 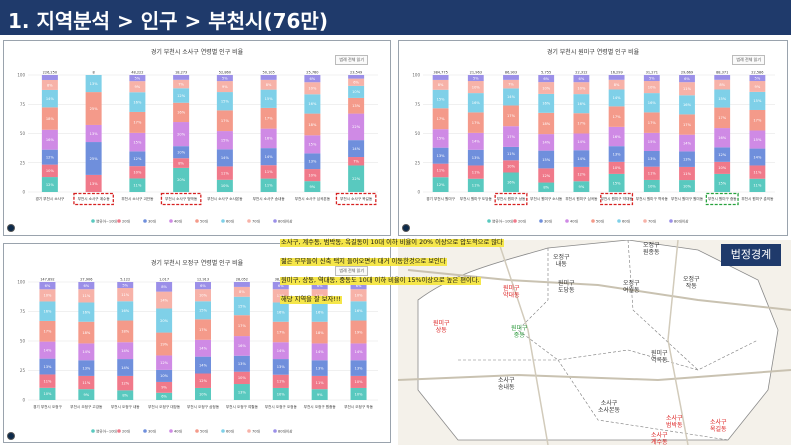 I want to click on x-tick-label: 부천시 오정구 고강동, so click(x=86, y=406).